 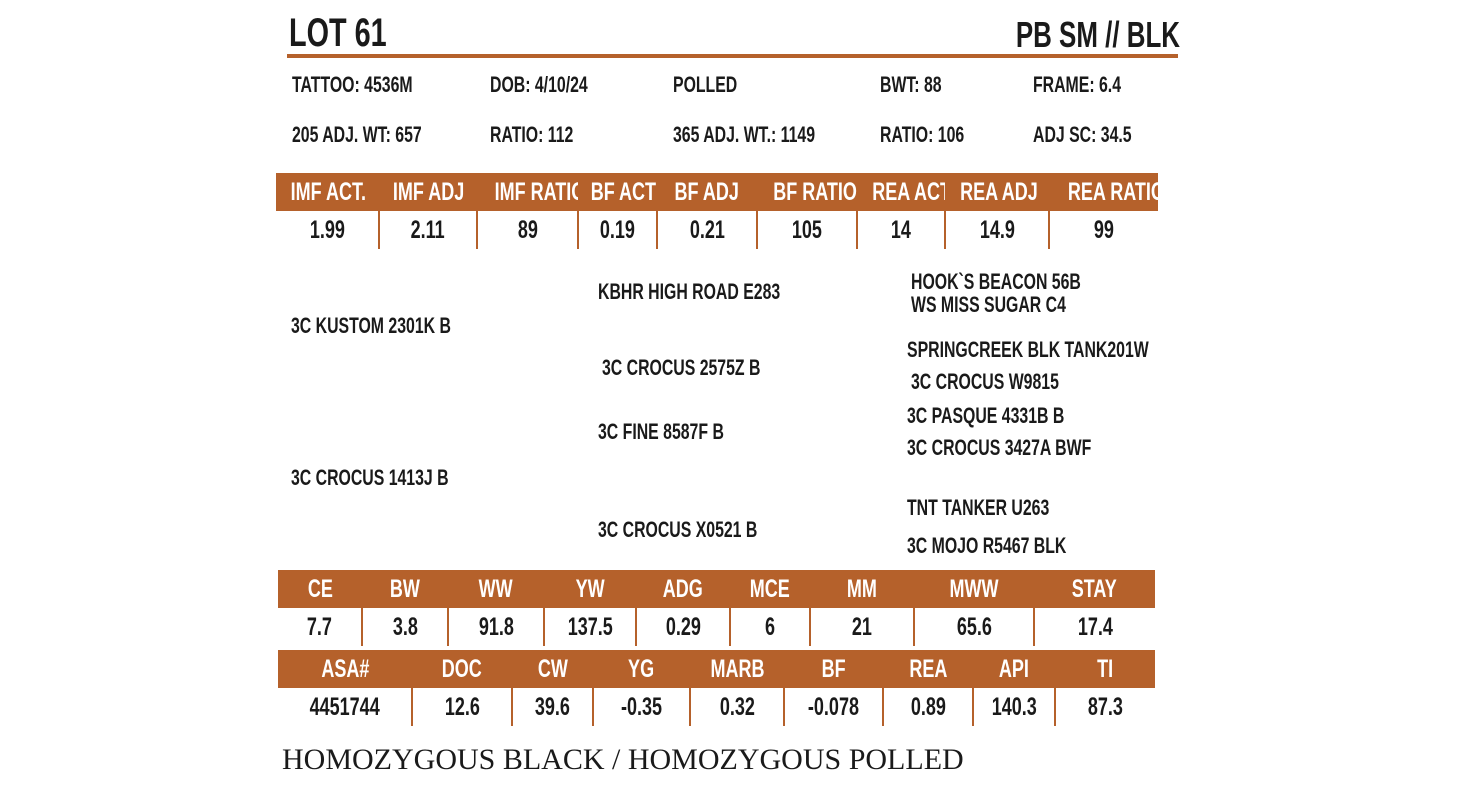 What do you see at coordinates (683, 589) in the screenshot?
I see `epd-header: ADG` at bounding box center [683, 589].